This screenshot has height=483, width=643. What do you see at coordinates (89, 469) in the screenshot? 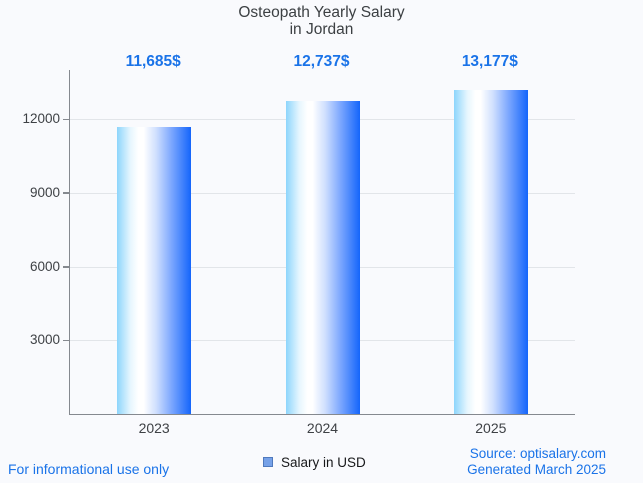
I see `disclaimer-text: For informational use only` at bounding box center [89, 469].